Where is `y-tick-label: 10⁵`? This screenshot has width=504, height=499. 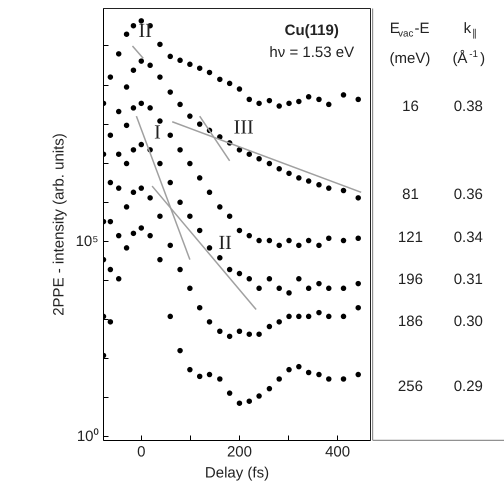 y-tick-label: 10⁵ is located at coordinates (87, 241).